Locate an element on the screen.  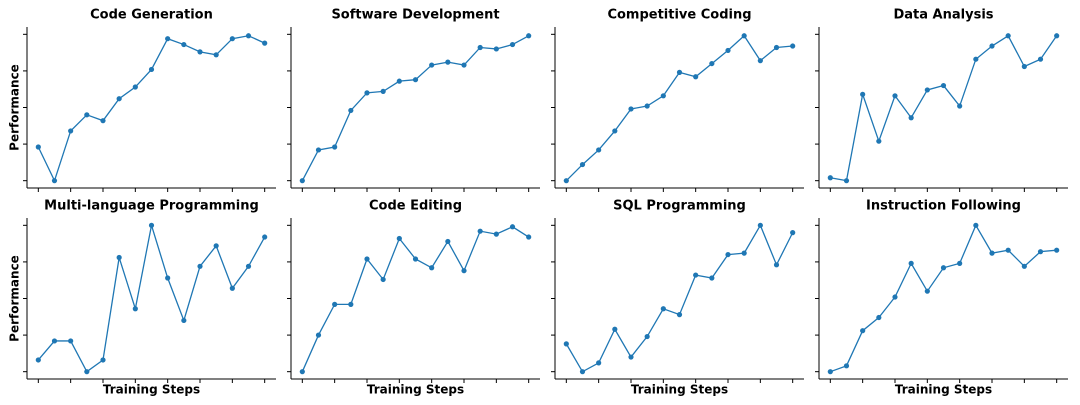
panel-title: Data Analysis is located at coordinates (943, 15).